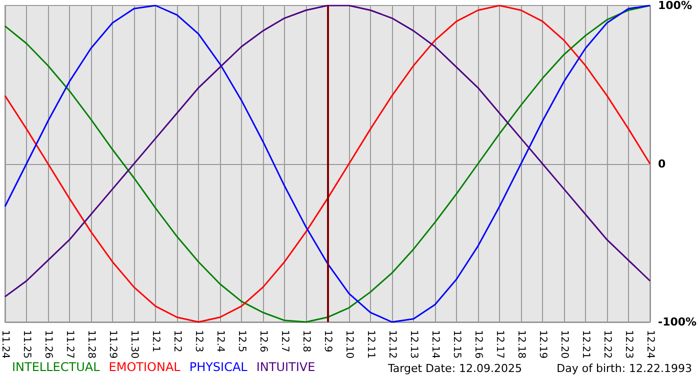  What do you see at coordinates (112, 344) in the screenshot?
I see `x-tick-label: 11.29` at bounding box center [112, 344].